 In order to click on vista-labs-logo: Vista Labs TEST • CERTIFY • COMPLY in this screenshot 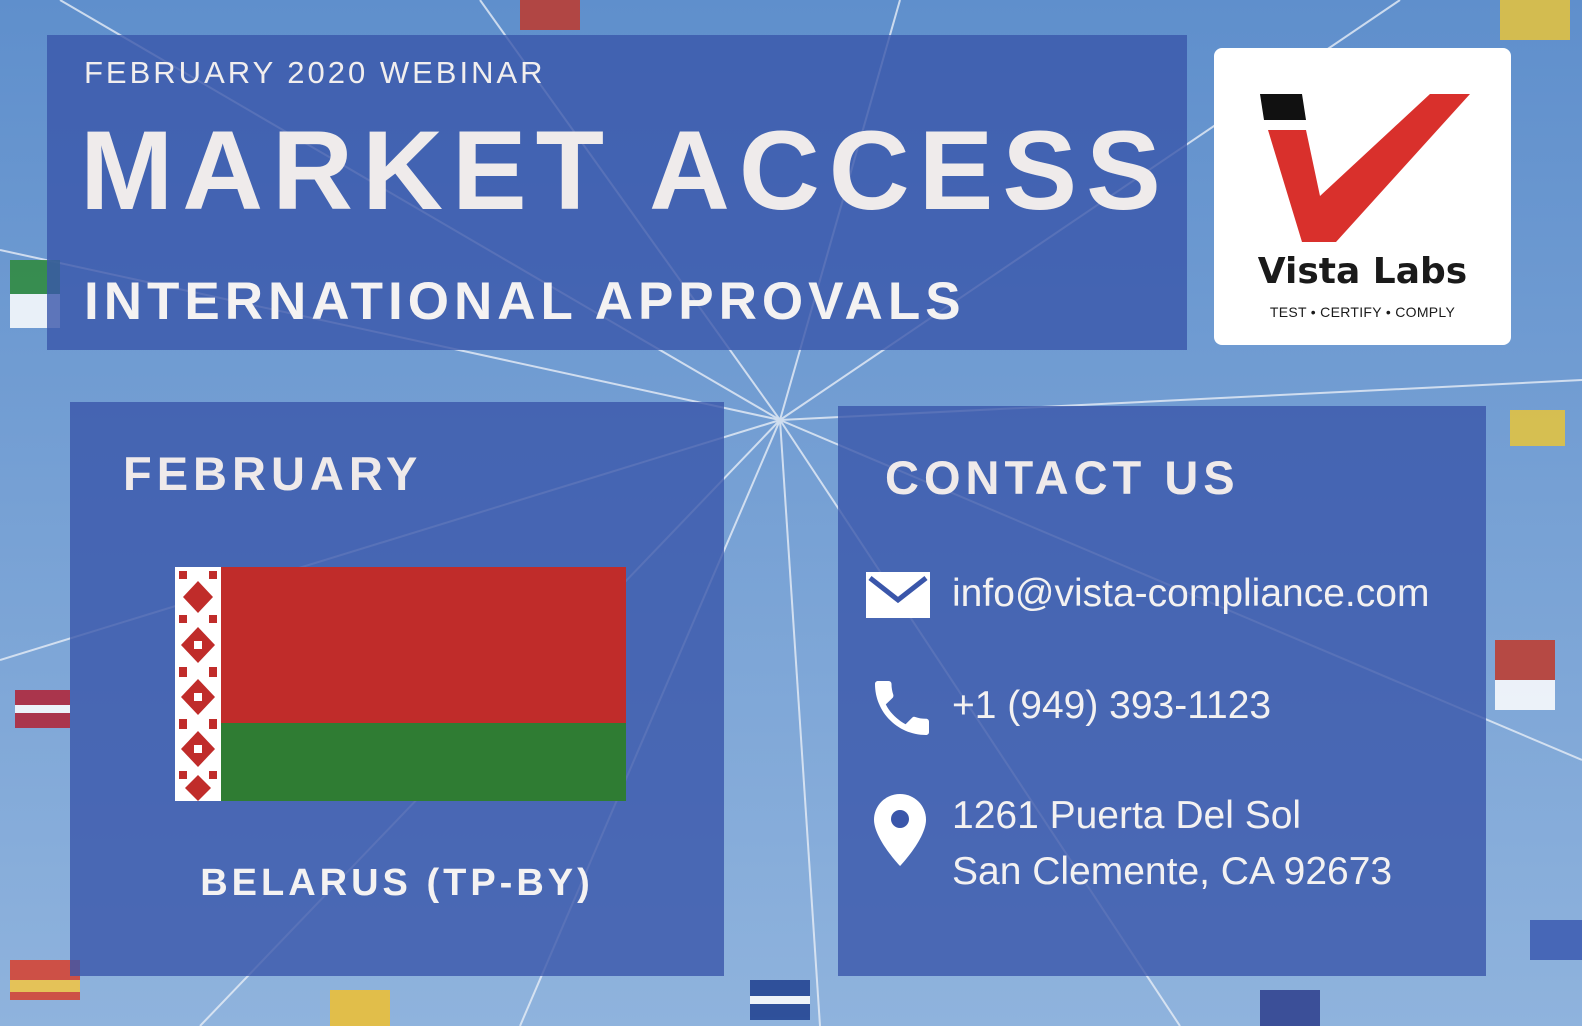, I will do `click(1362, 196)`.